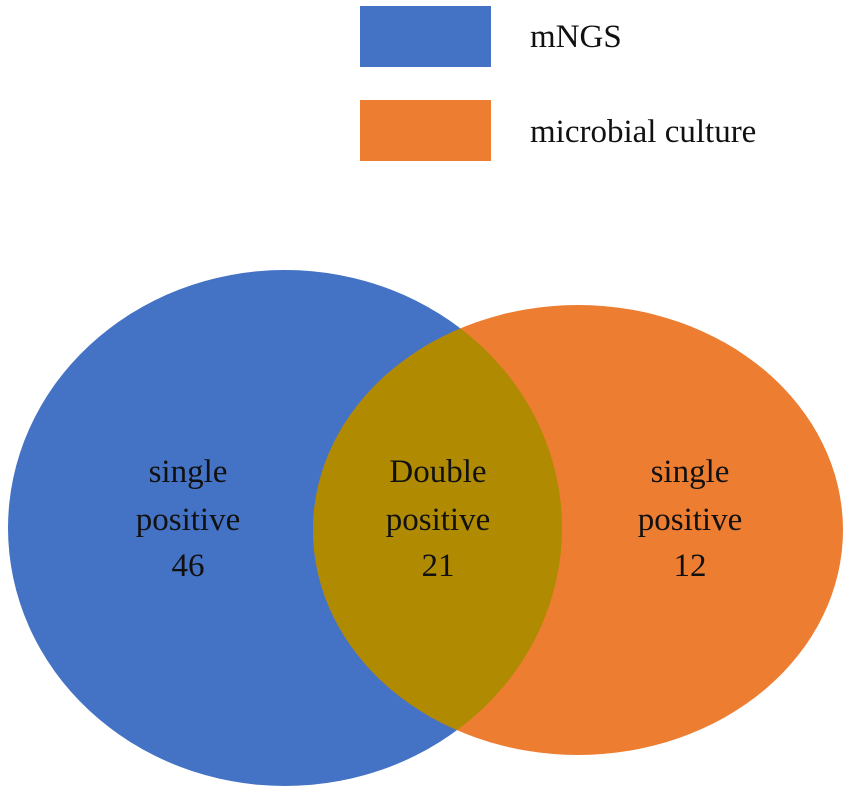 This screenshot has height=793, width=851. What do you see at coordinates (690, 566) in the screenshot?
I see `right-count: 12` at bounding box center [690, 566].